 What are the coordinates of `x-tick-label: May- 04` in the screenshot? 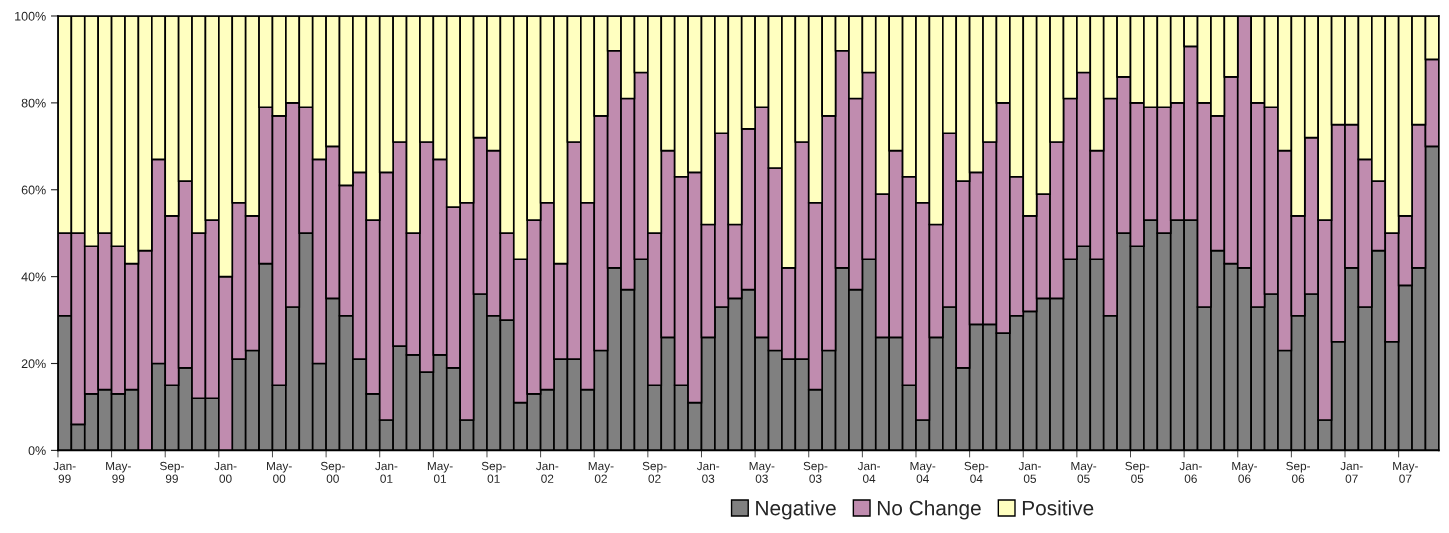 It's located at (923, 472).